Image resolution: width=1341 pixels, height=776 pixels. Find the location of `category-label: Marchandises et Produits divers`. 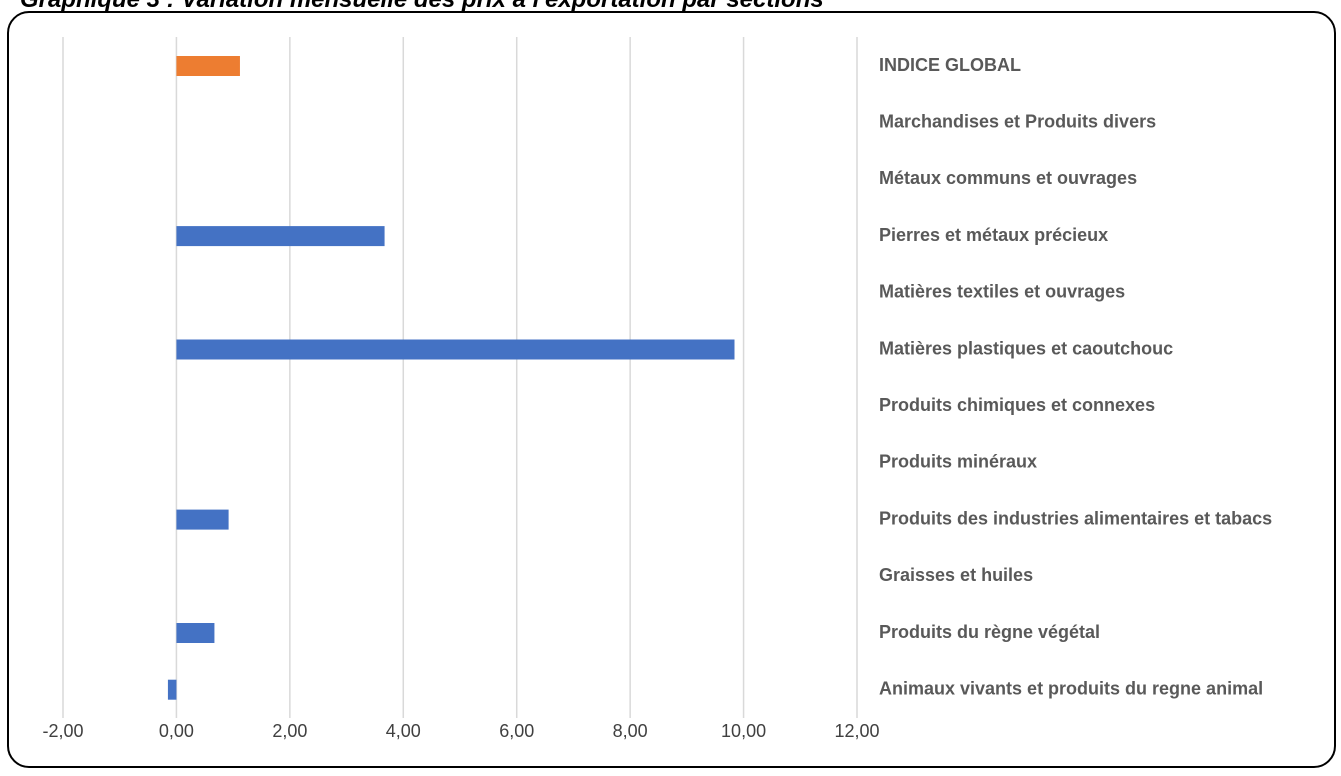

category-label: Marchandises et Produits divers is located at coordinates (1017, 121).